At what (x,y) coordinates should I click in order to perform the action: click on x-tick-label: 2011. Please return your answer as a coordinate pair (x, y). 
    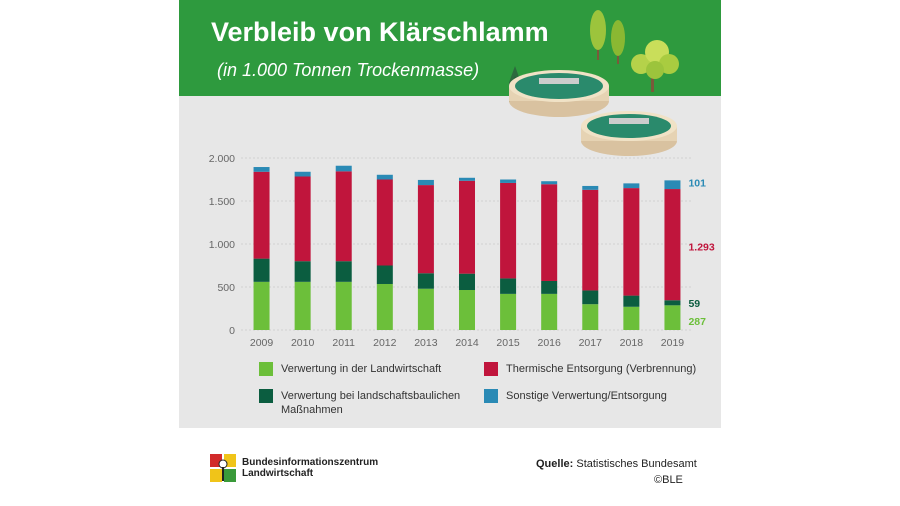
    Looking at the image, I should click on (343, 343).